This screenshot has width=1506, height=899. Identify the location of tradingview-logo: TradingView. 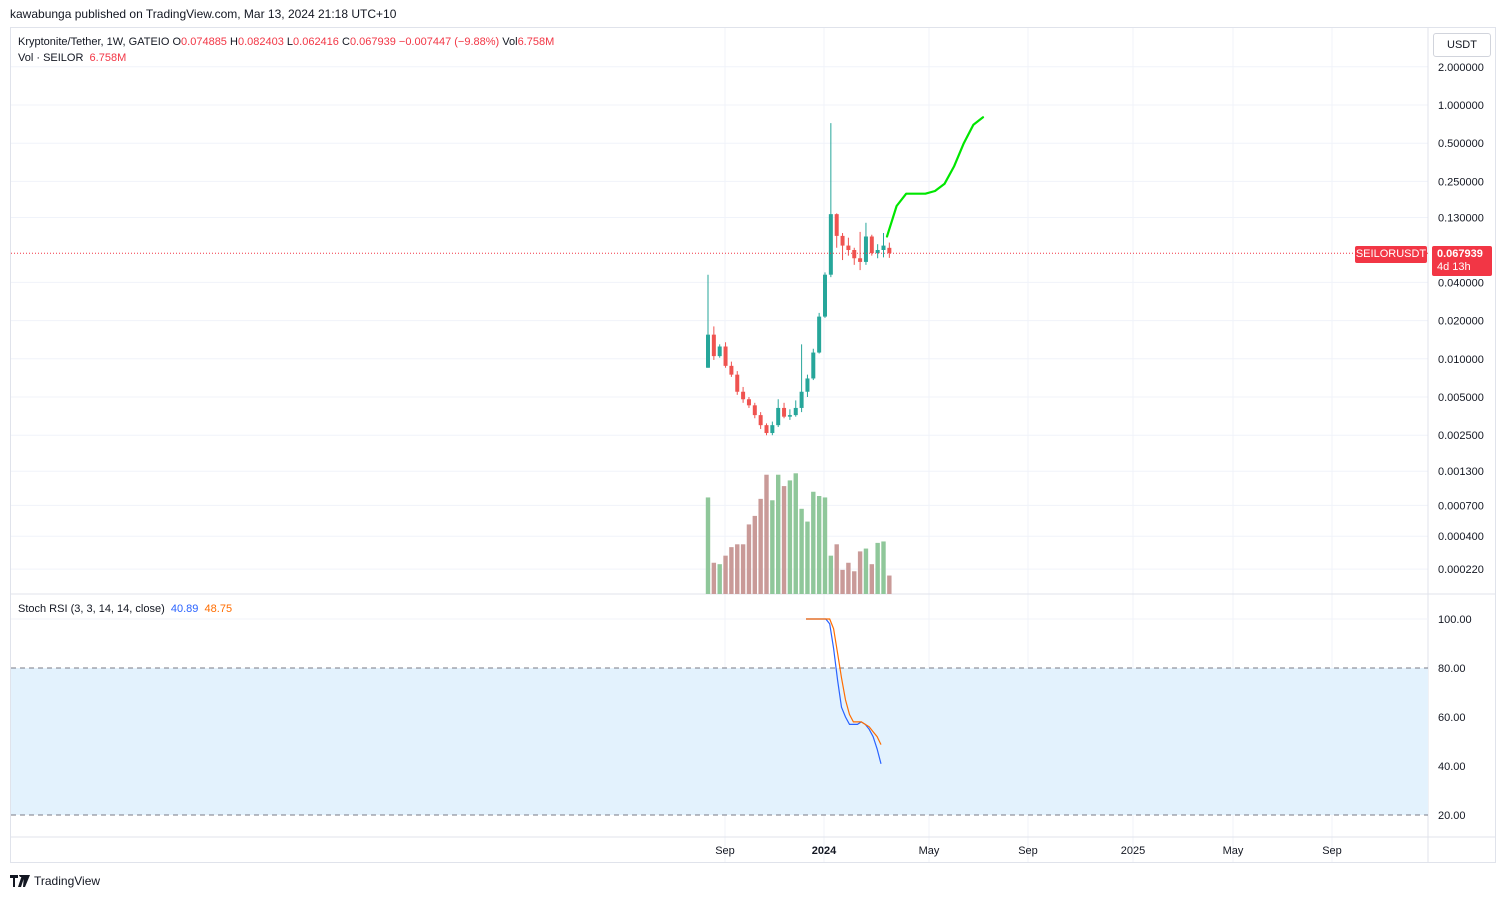
(55, 881).